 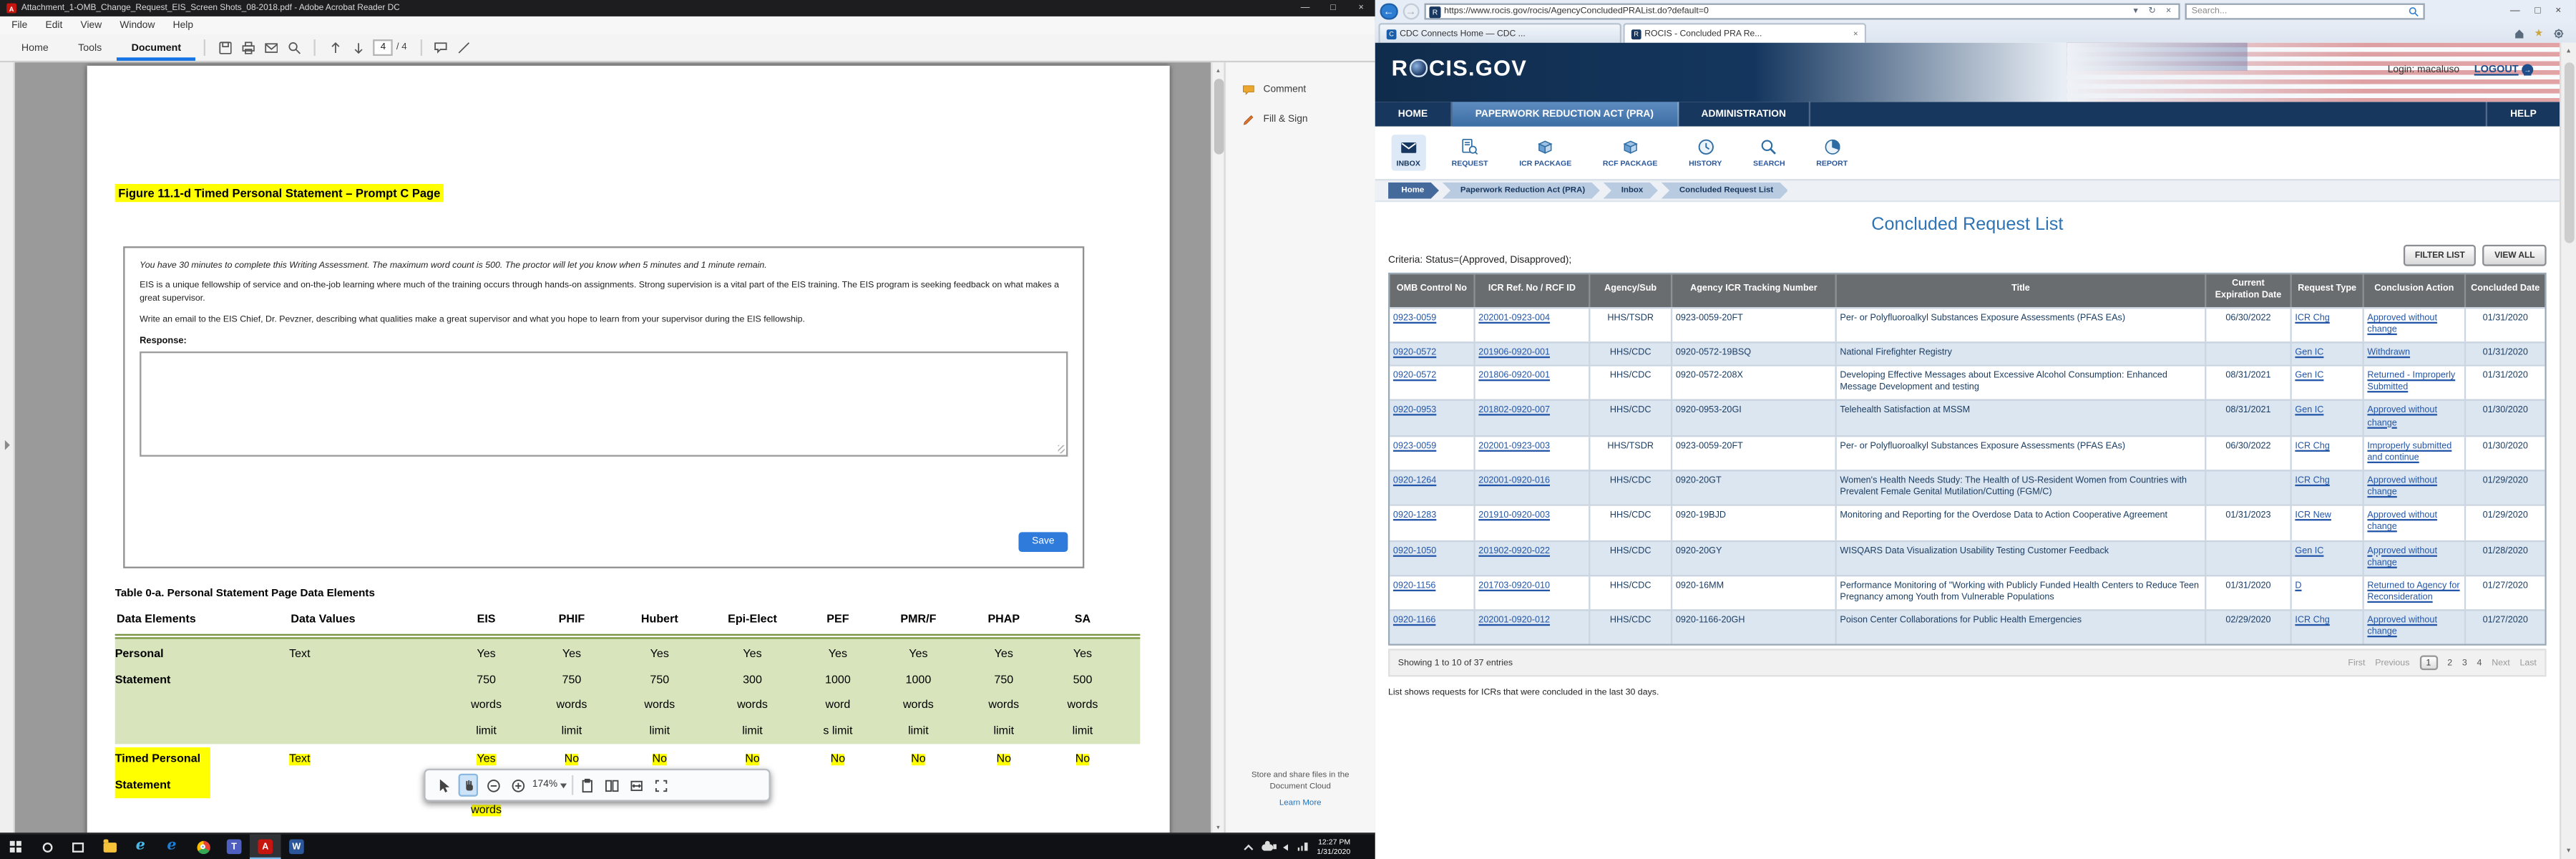 I want to click on cell: Withdrawn, so click(x=2415, y=354).